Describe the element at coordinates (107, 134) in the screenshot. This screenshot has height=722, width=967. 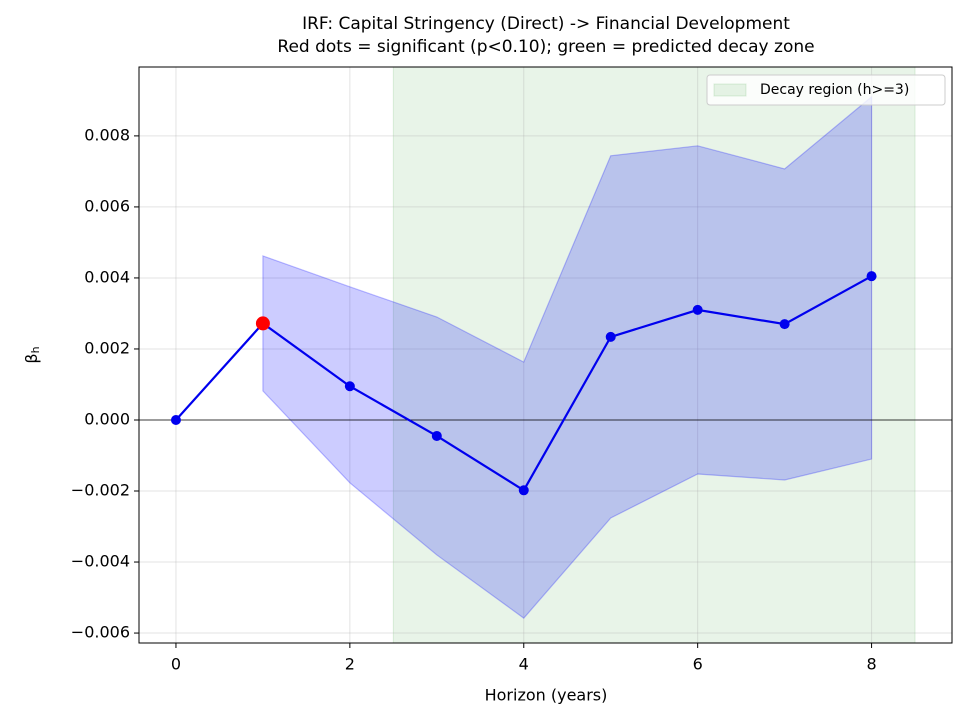
I see `y-tick-label: 0.008` at that location.